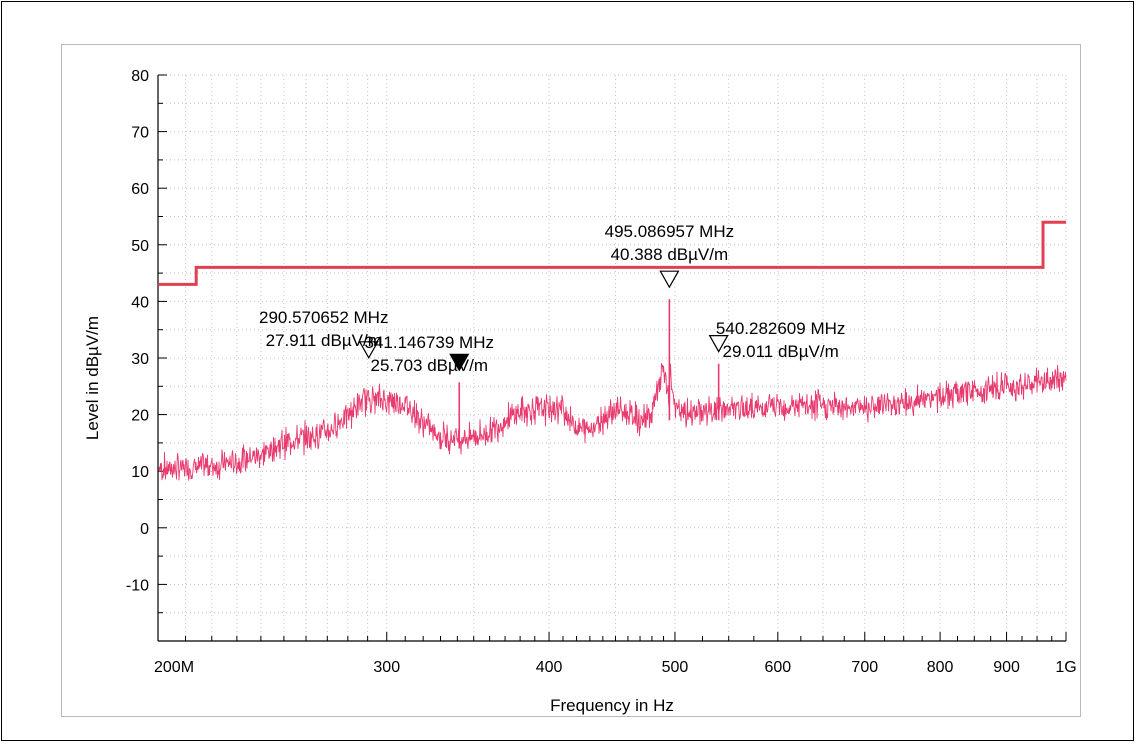 The width and height of the screenshot is (1137, 744). Describe the element at coordinates (146, 341) in the screenshot. I see `y-ticks: 80 70 60 50 40 30 20 10 0 -10` at that location.